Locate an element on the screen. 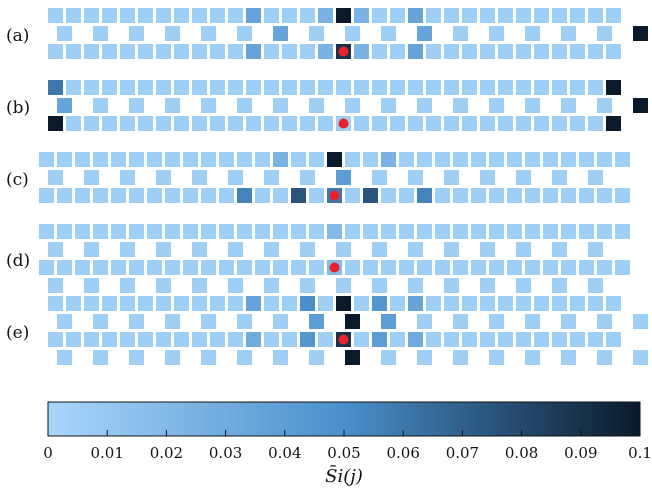 The width and height of the screenshot is (652, 489). panel-b: (b) is located at coordinates (327, 105).